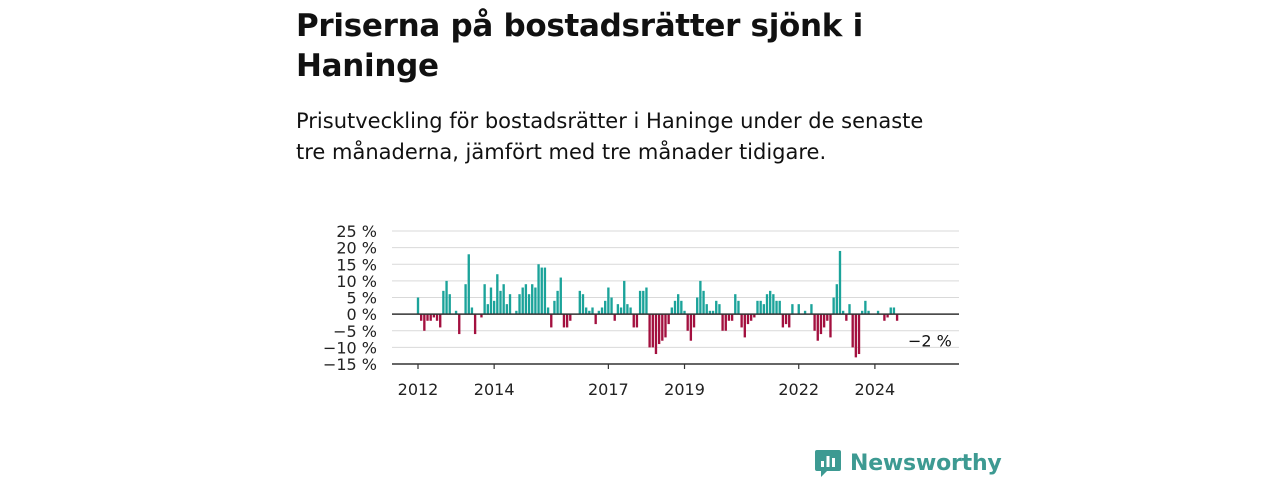 The image size is (1280, 480). What do you see at coordinates (356, 264) in the screenshot?
I see `y-tick-label: 15 %` at bounding box center [356, 264].